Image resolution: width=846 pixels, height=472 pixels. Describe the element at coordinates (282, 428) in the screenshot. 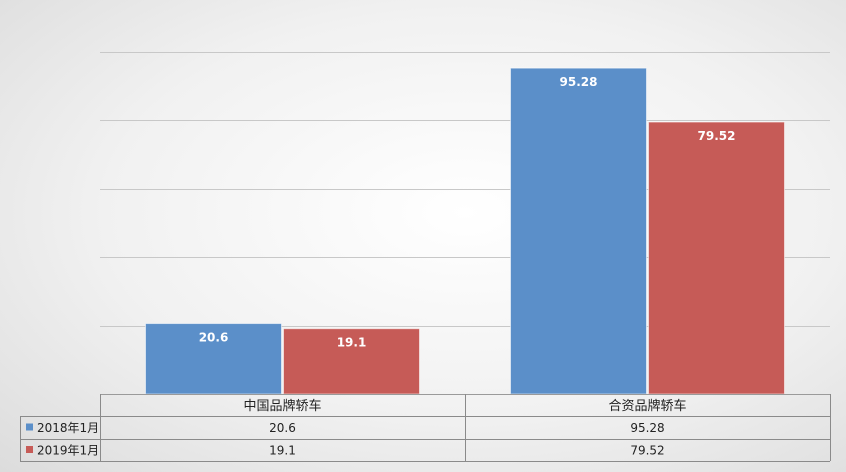

I see `table-cell: 20.6` at that location.